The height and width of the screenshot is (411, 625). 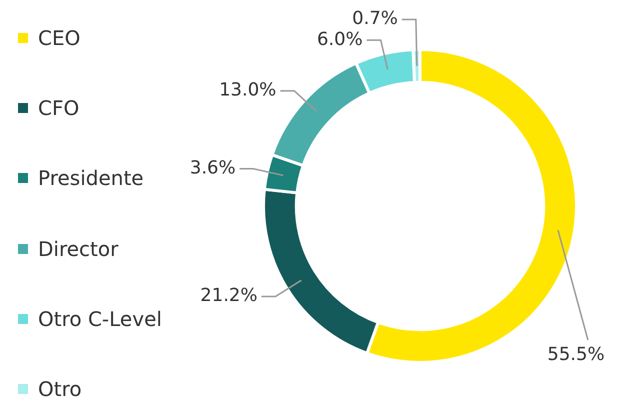 What do you see at coordinates (59, 108) in the screenshot?
I see `legend-label: CFO` at bounding box center [59, 108].